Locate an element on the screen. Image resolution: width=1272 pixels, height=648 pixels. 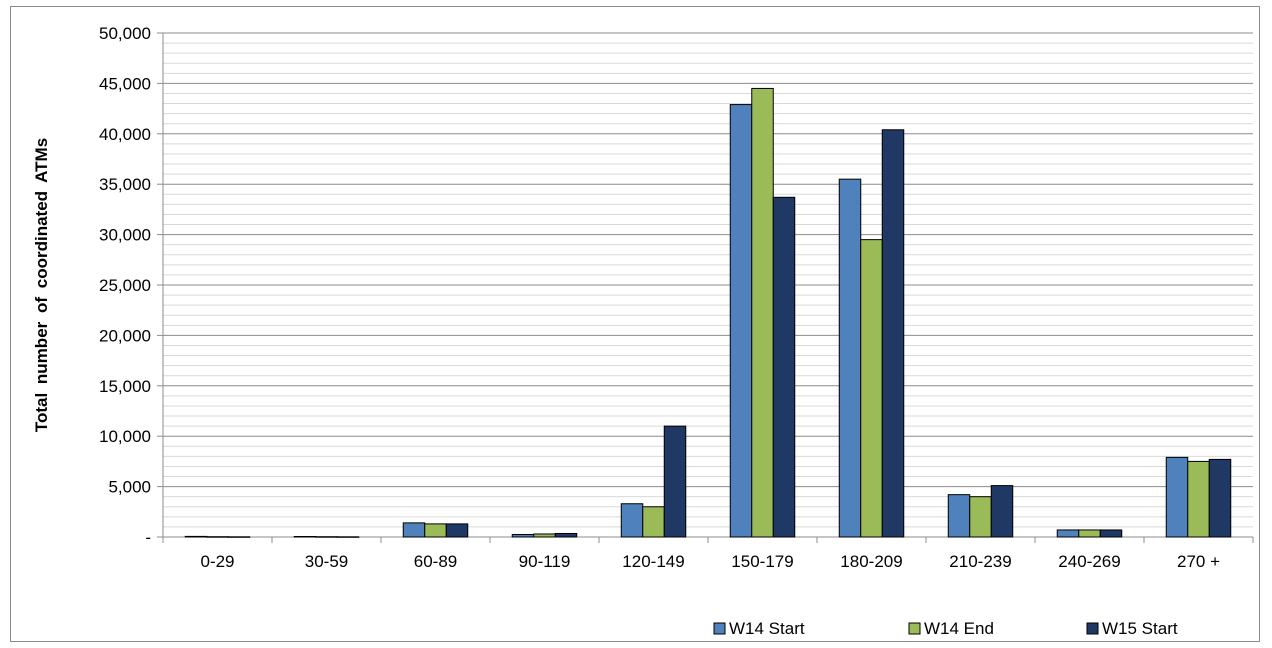
y-tick-label: 10,000 is located at coordinates (125, 436).